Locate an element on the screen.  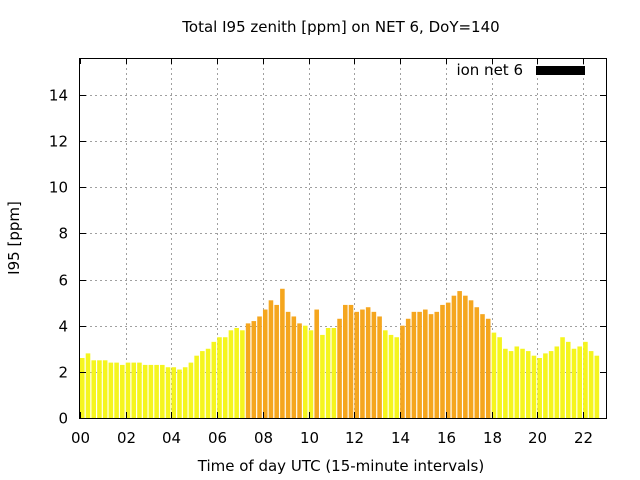
y-tick-label: 14 is located at coordinates (58, 96).